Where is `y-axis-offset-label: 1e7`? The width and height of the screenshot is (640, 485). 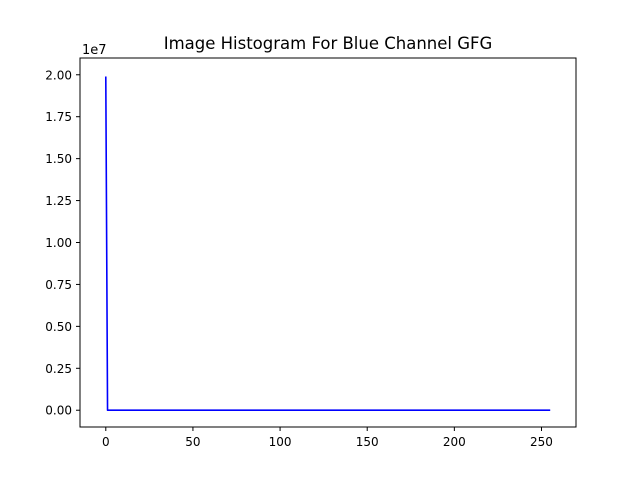
y-axis-offset-label: 1e7 is located at coordinates (94, 50).